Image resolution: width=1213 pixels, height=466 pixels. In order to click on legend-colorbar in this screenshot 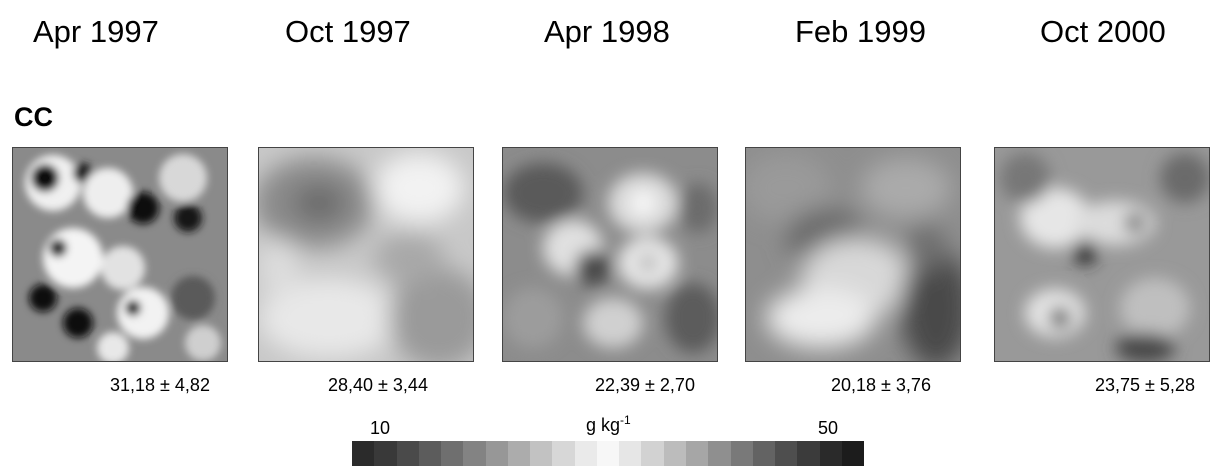, I will do `click(608, 453)`.